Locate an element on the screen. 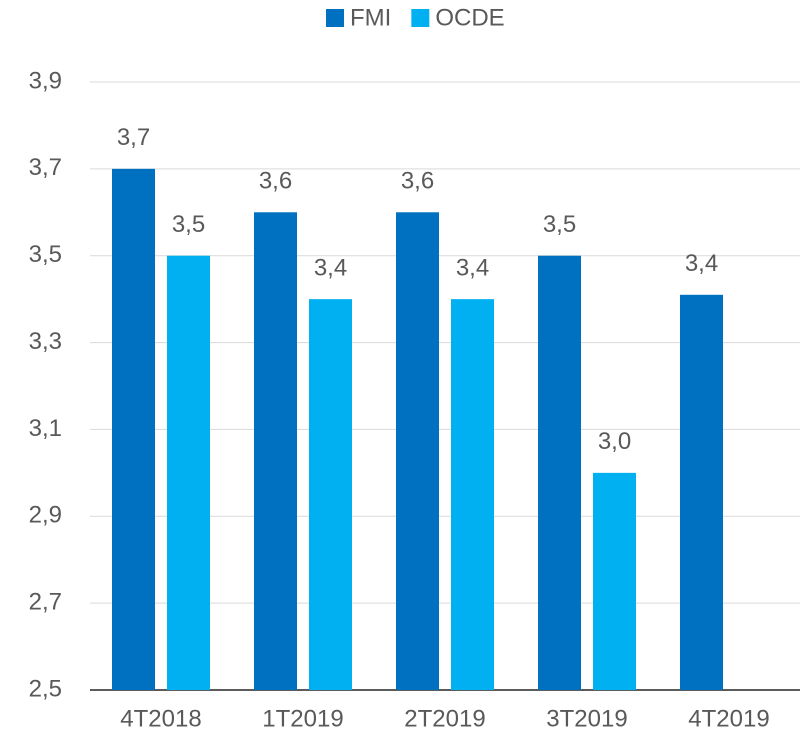 The image size is (802, 745). y-tick-label: 2,5 is located at coordinates (45, 688).